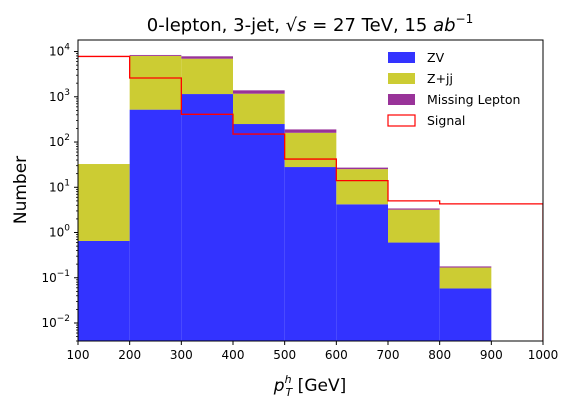 The height and width of the screenshot is (410, 571). I want to click on x-axis-ticks: 100 200 300 400 500 600 700 800 900 1000, so click(313, 351).